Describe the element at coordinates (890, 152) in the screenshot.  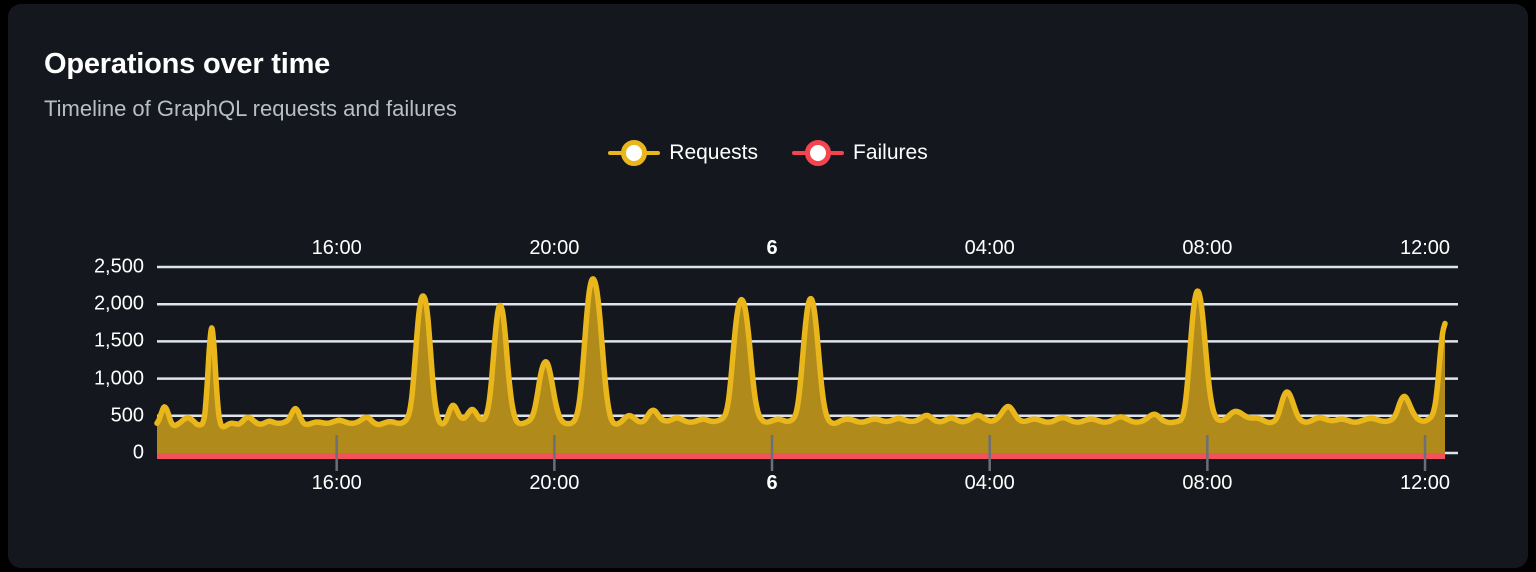
I see `legend-label-failures: Failures` at that location.